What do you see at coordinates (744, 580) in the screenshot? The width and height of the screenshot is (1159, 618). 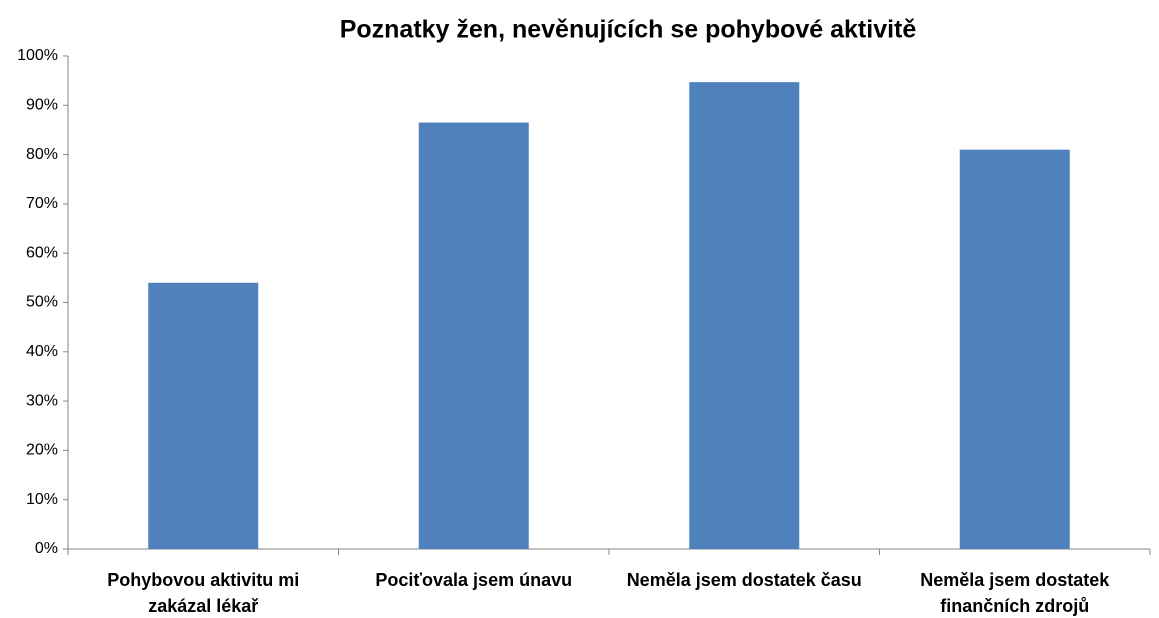 I see `x-tick-label: Neměla jsem dostatek času` at bounding box center [744, 580].